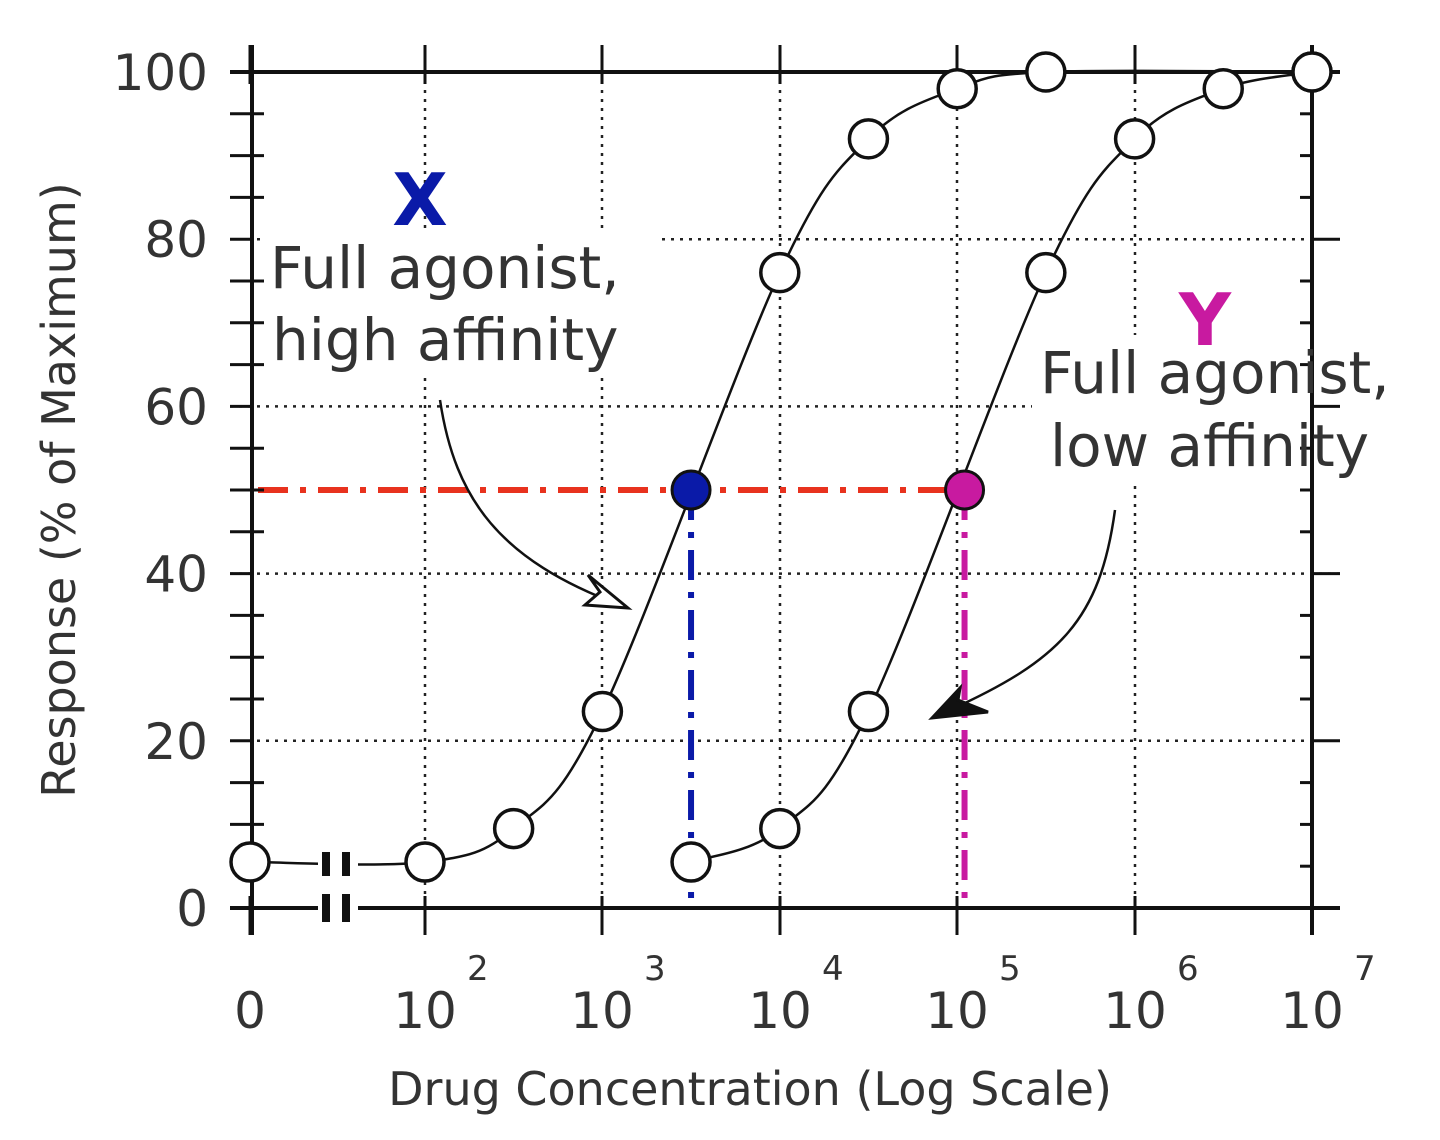 This screenshot has width=1440, height=1140. I want to click on arrow-x-head, so click(607, 591).